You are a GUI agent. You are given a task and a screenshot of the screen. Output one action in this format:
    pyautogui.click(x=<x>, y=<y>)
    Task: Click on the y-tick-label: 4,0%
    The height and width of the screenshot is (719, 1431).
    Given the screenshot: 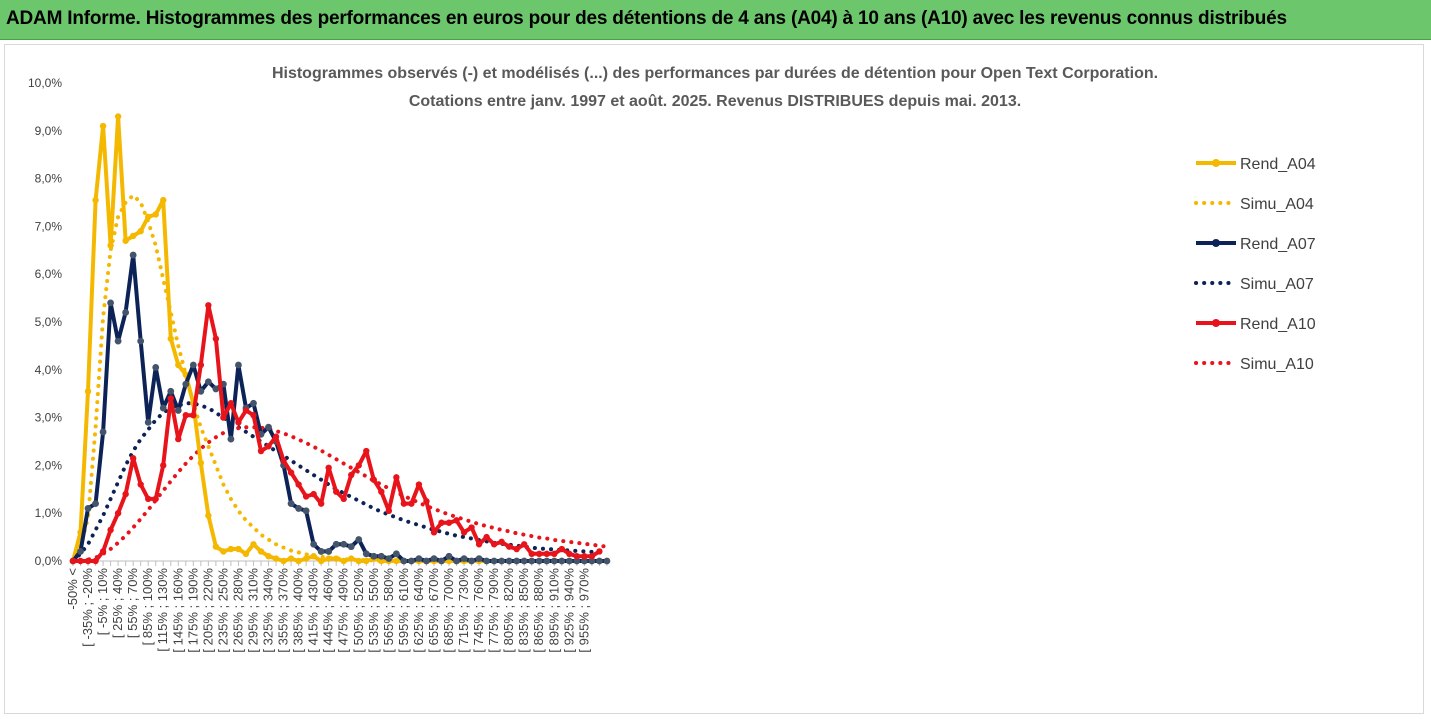 What is the action you would take?
    pyautogui.click(x=49, y=370)
    